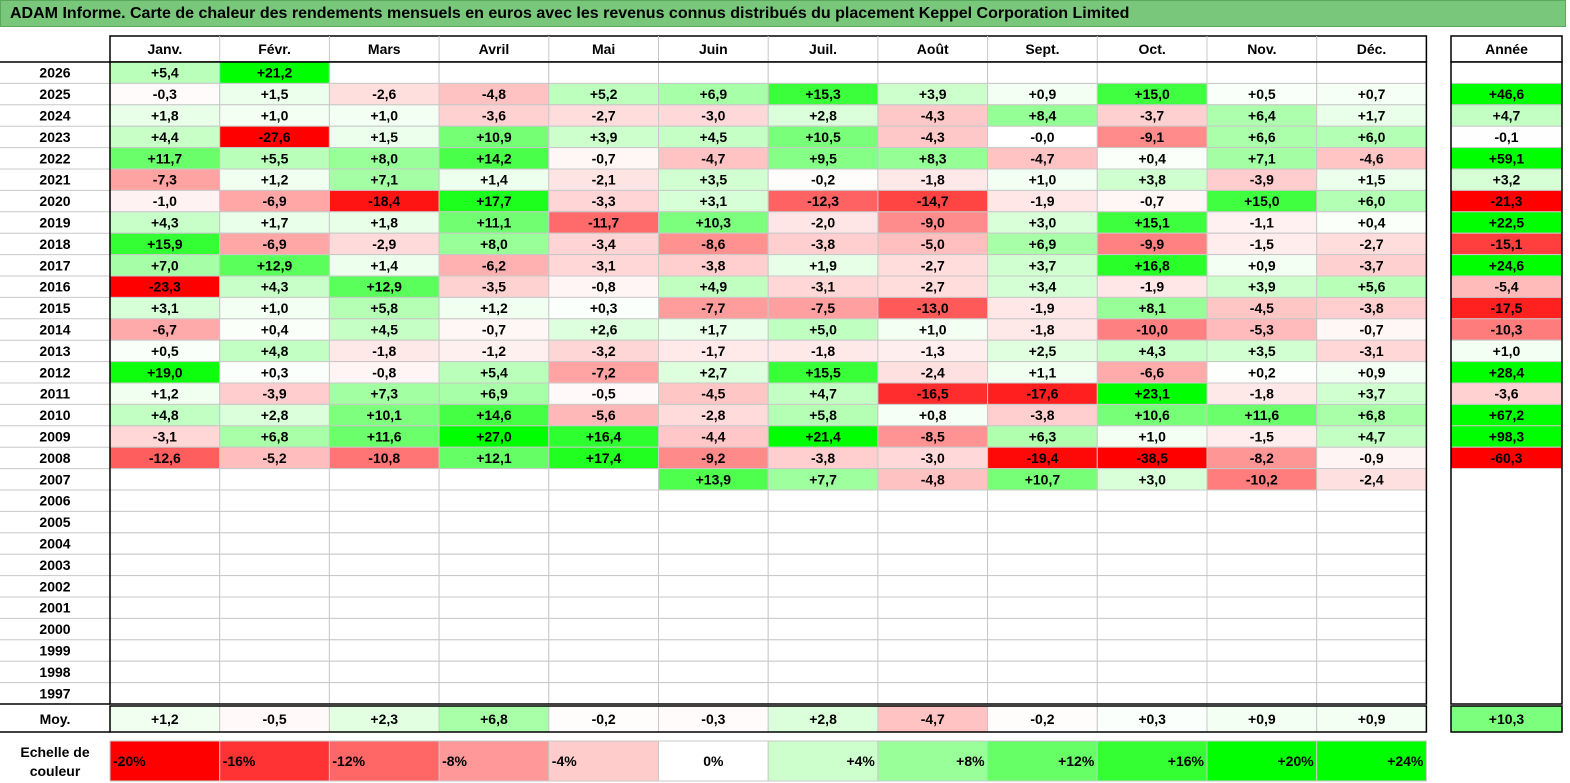 This screenshot has width=1570, height=783. What do you see at coordinates (1152, 287) in the screenshot?
I see `cell-value: -1,9` at bounding box center [1152, 287].